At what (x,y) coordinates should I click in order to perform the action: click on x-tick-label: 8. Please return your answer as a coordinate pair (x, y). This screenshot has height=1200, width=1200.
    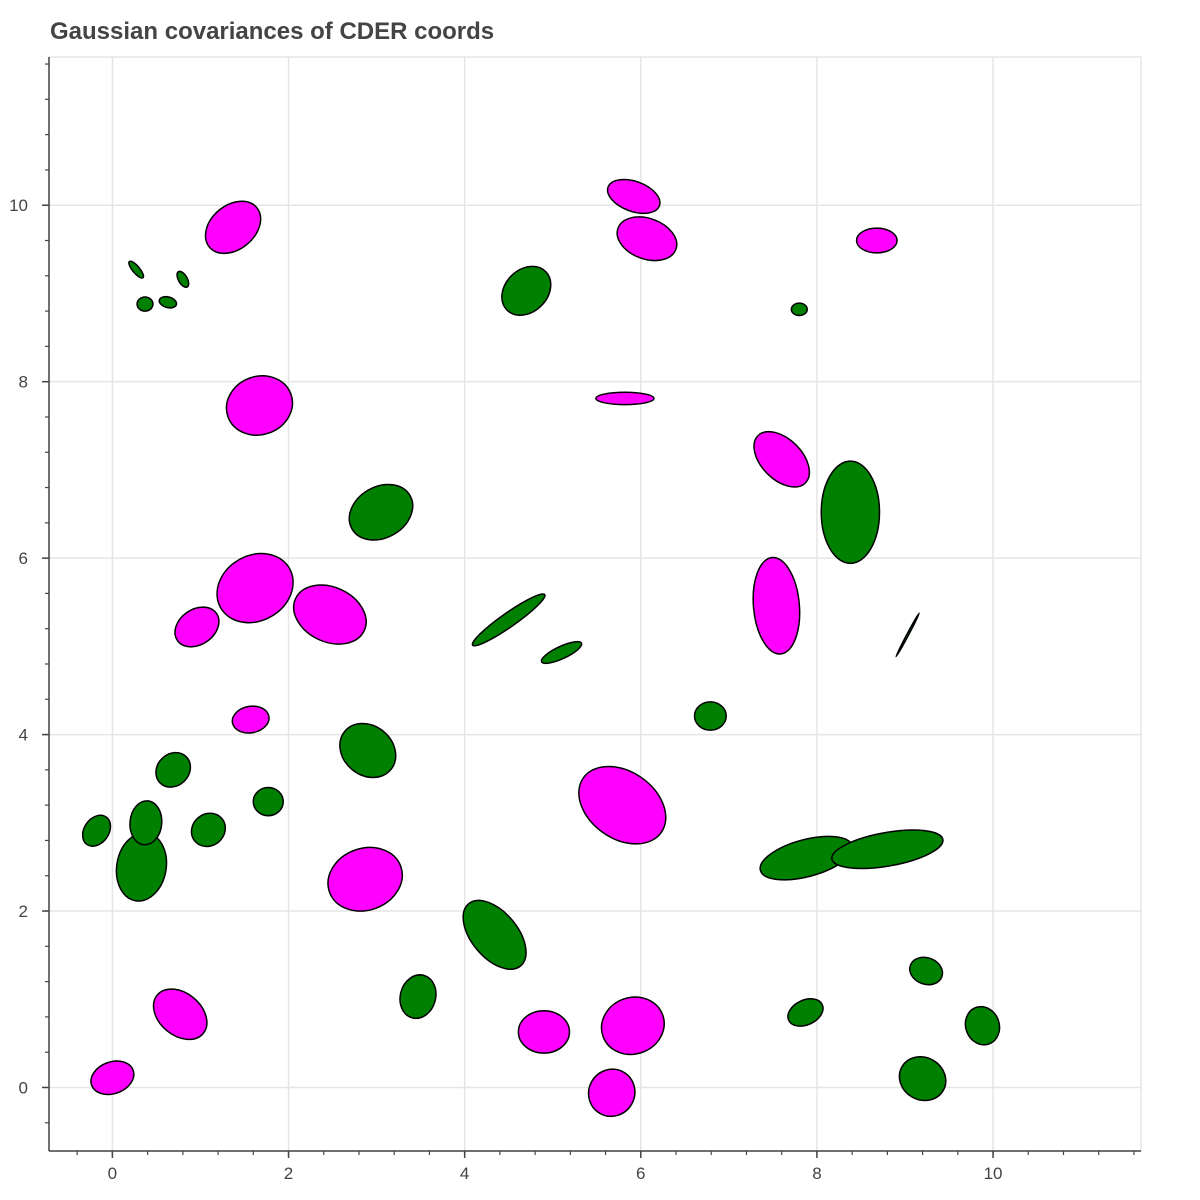
    Looking at the image, I should click on (816, 1173).